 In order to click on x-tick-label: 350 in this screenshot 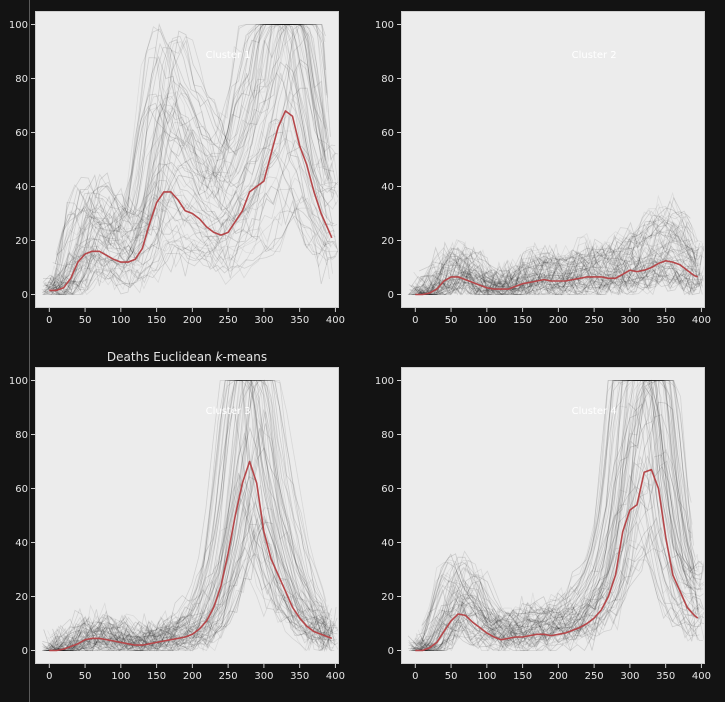, I will do `click(665, 676)`.